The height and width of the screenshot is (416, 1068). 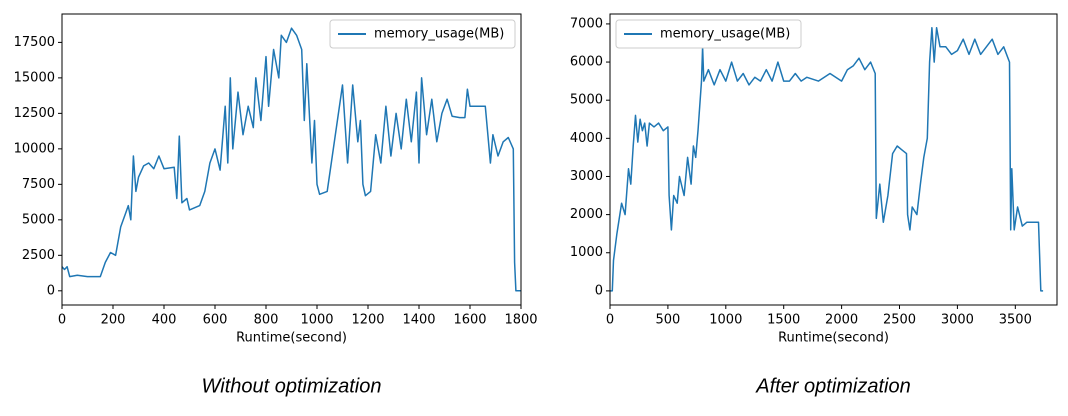 I want to click on x-tick-label: 2500, so click(x=899, y=320).